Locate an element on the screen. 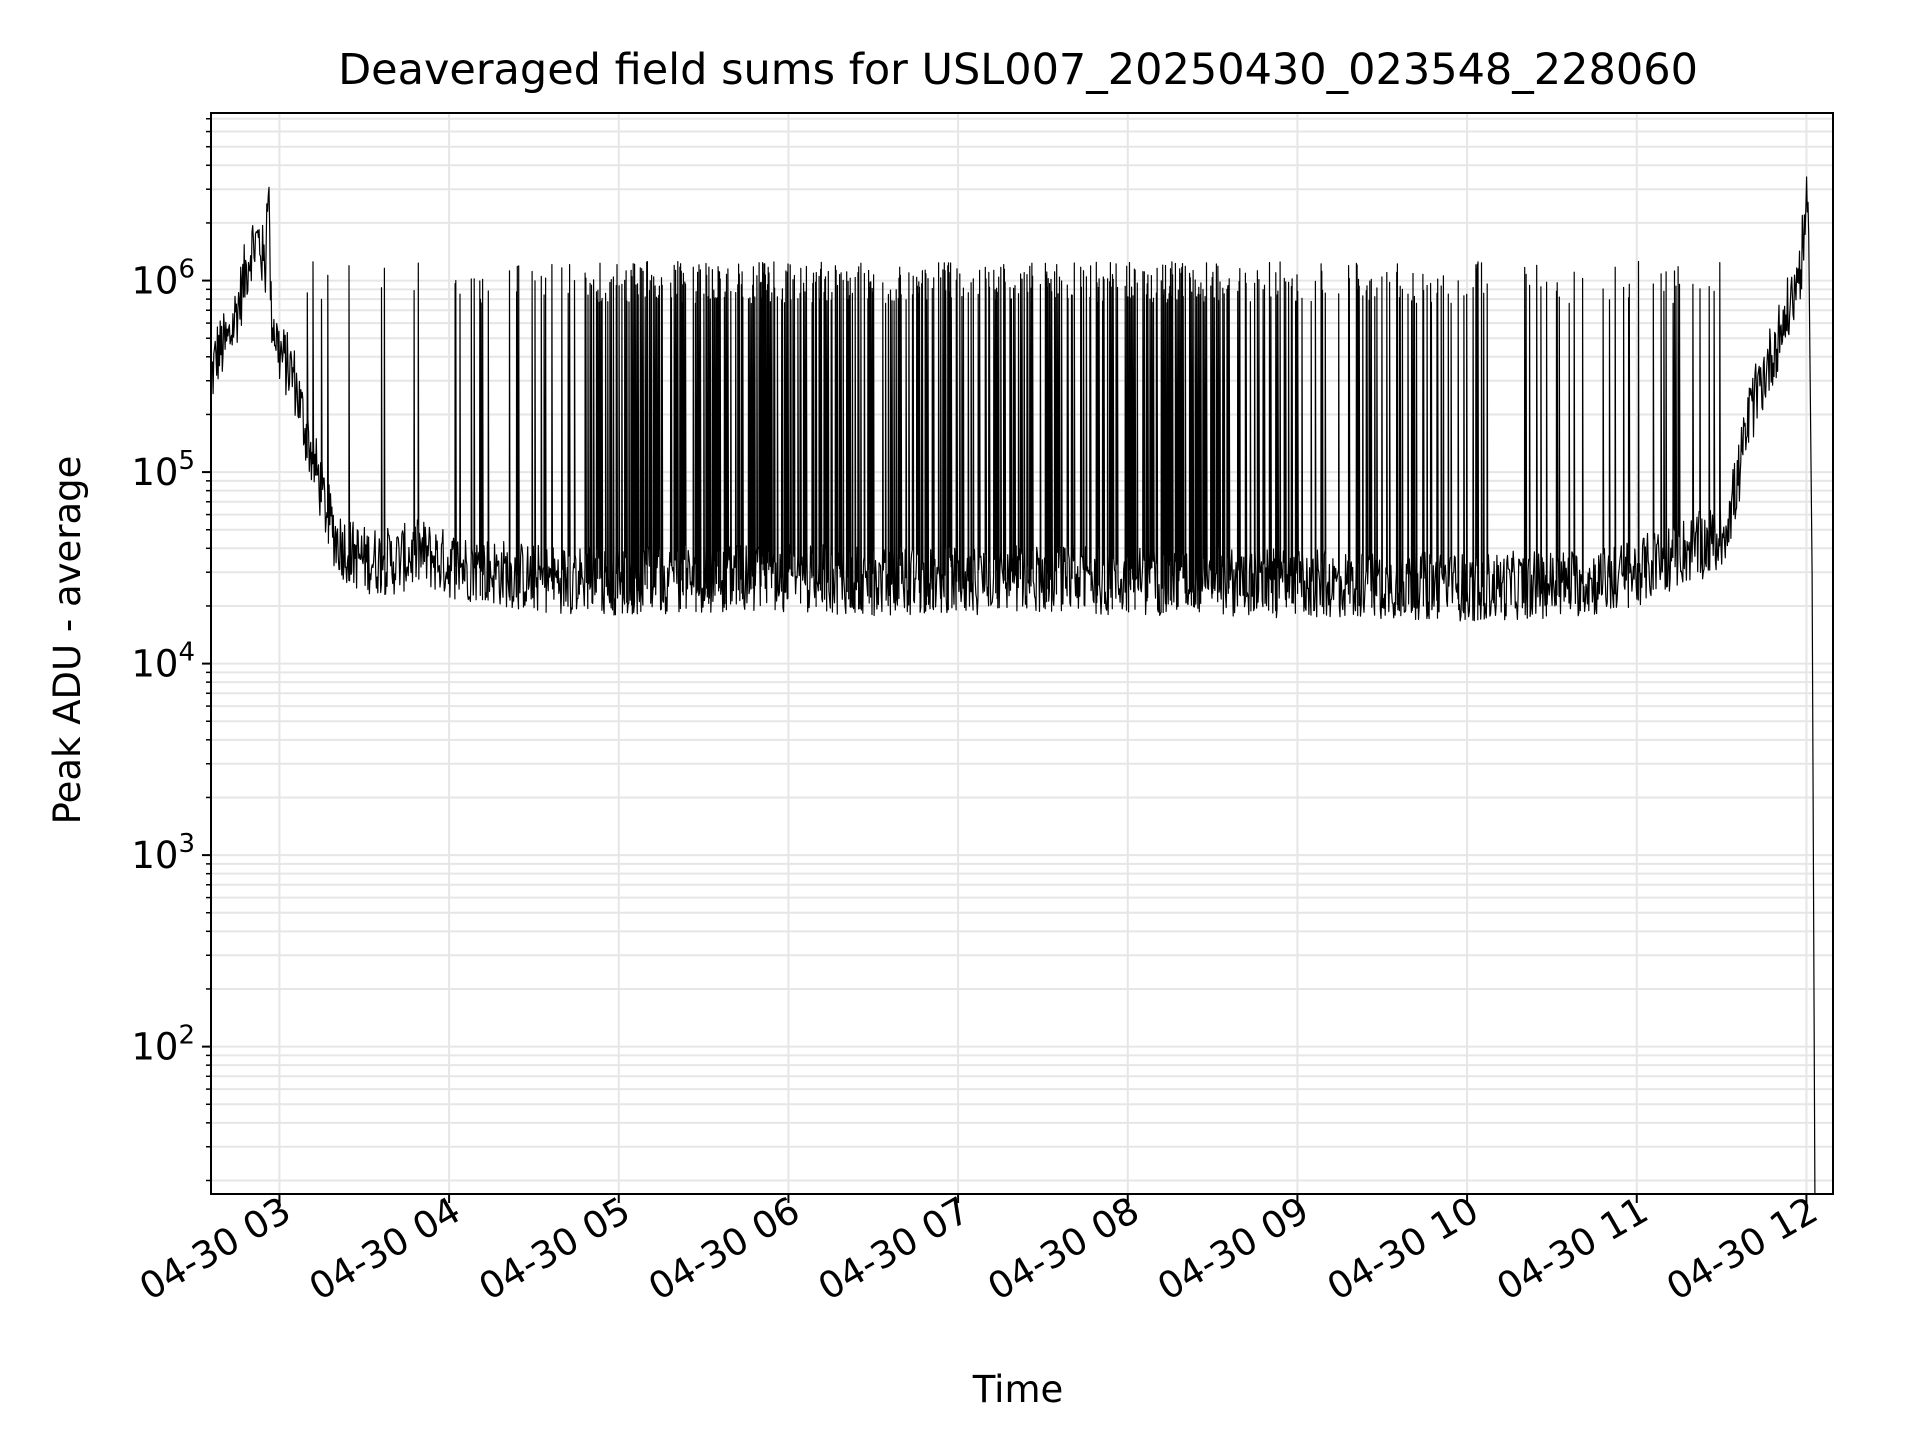  y-tick-label: 104 is located at coordinates (163, 662).